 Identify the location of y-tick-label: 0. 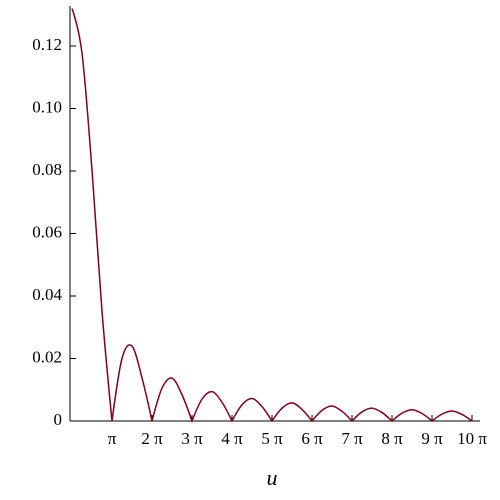
(58, 419).